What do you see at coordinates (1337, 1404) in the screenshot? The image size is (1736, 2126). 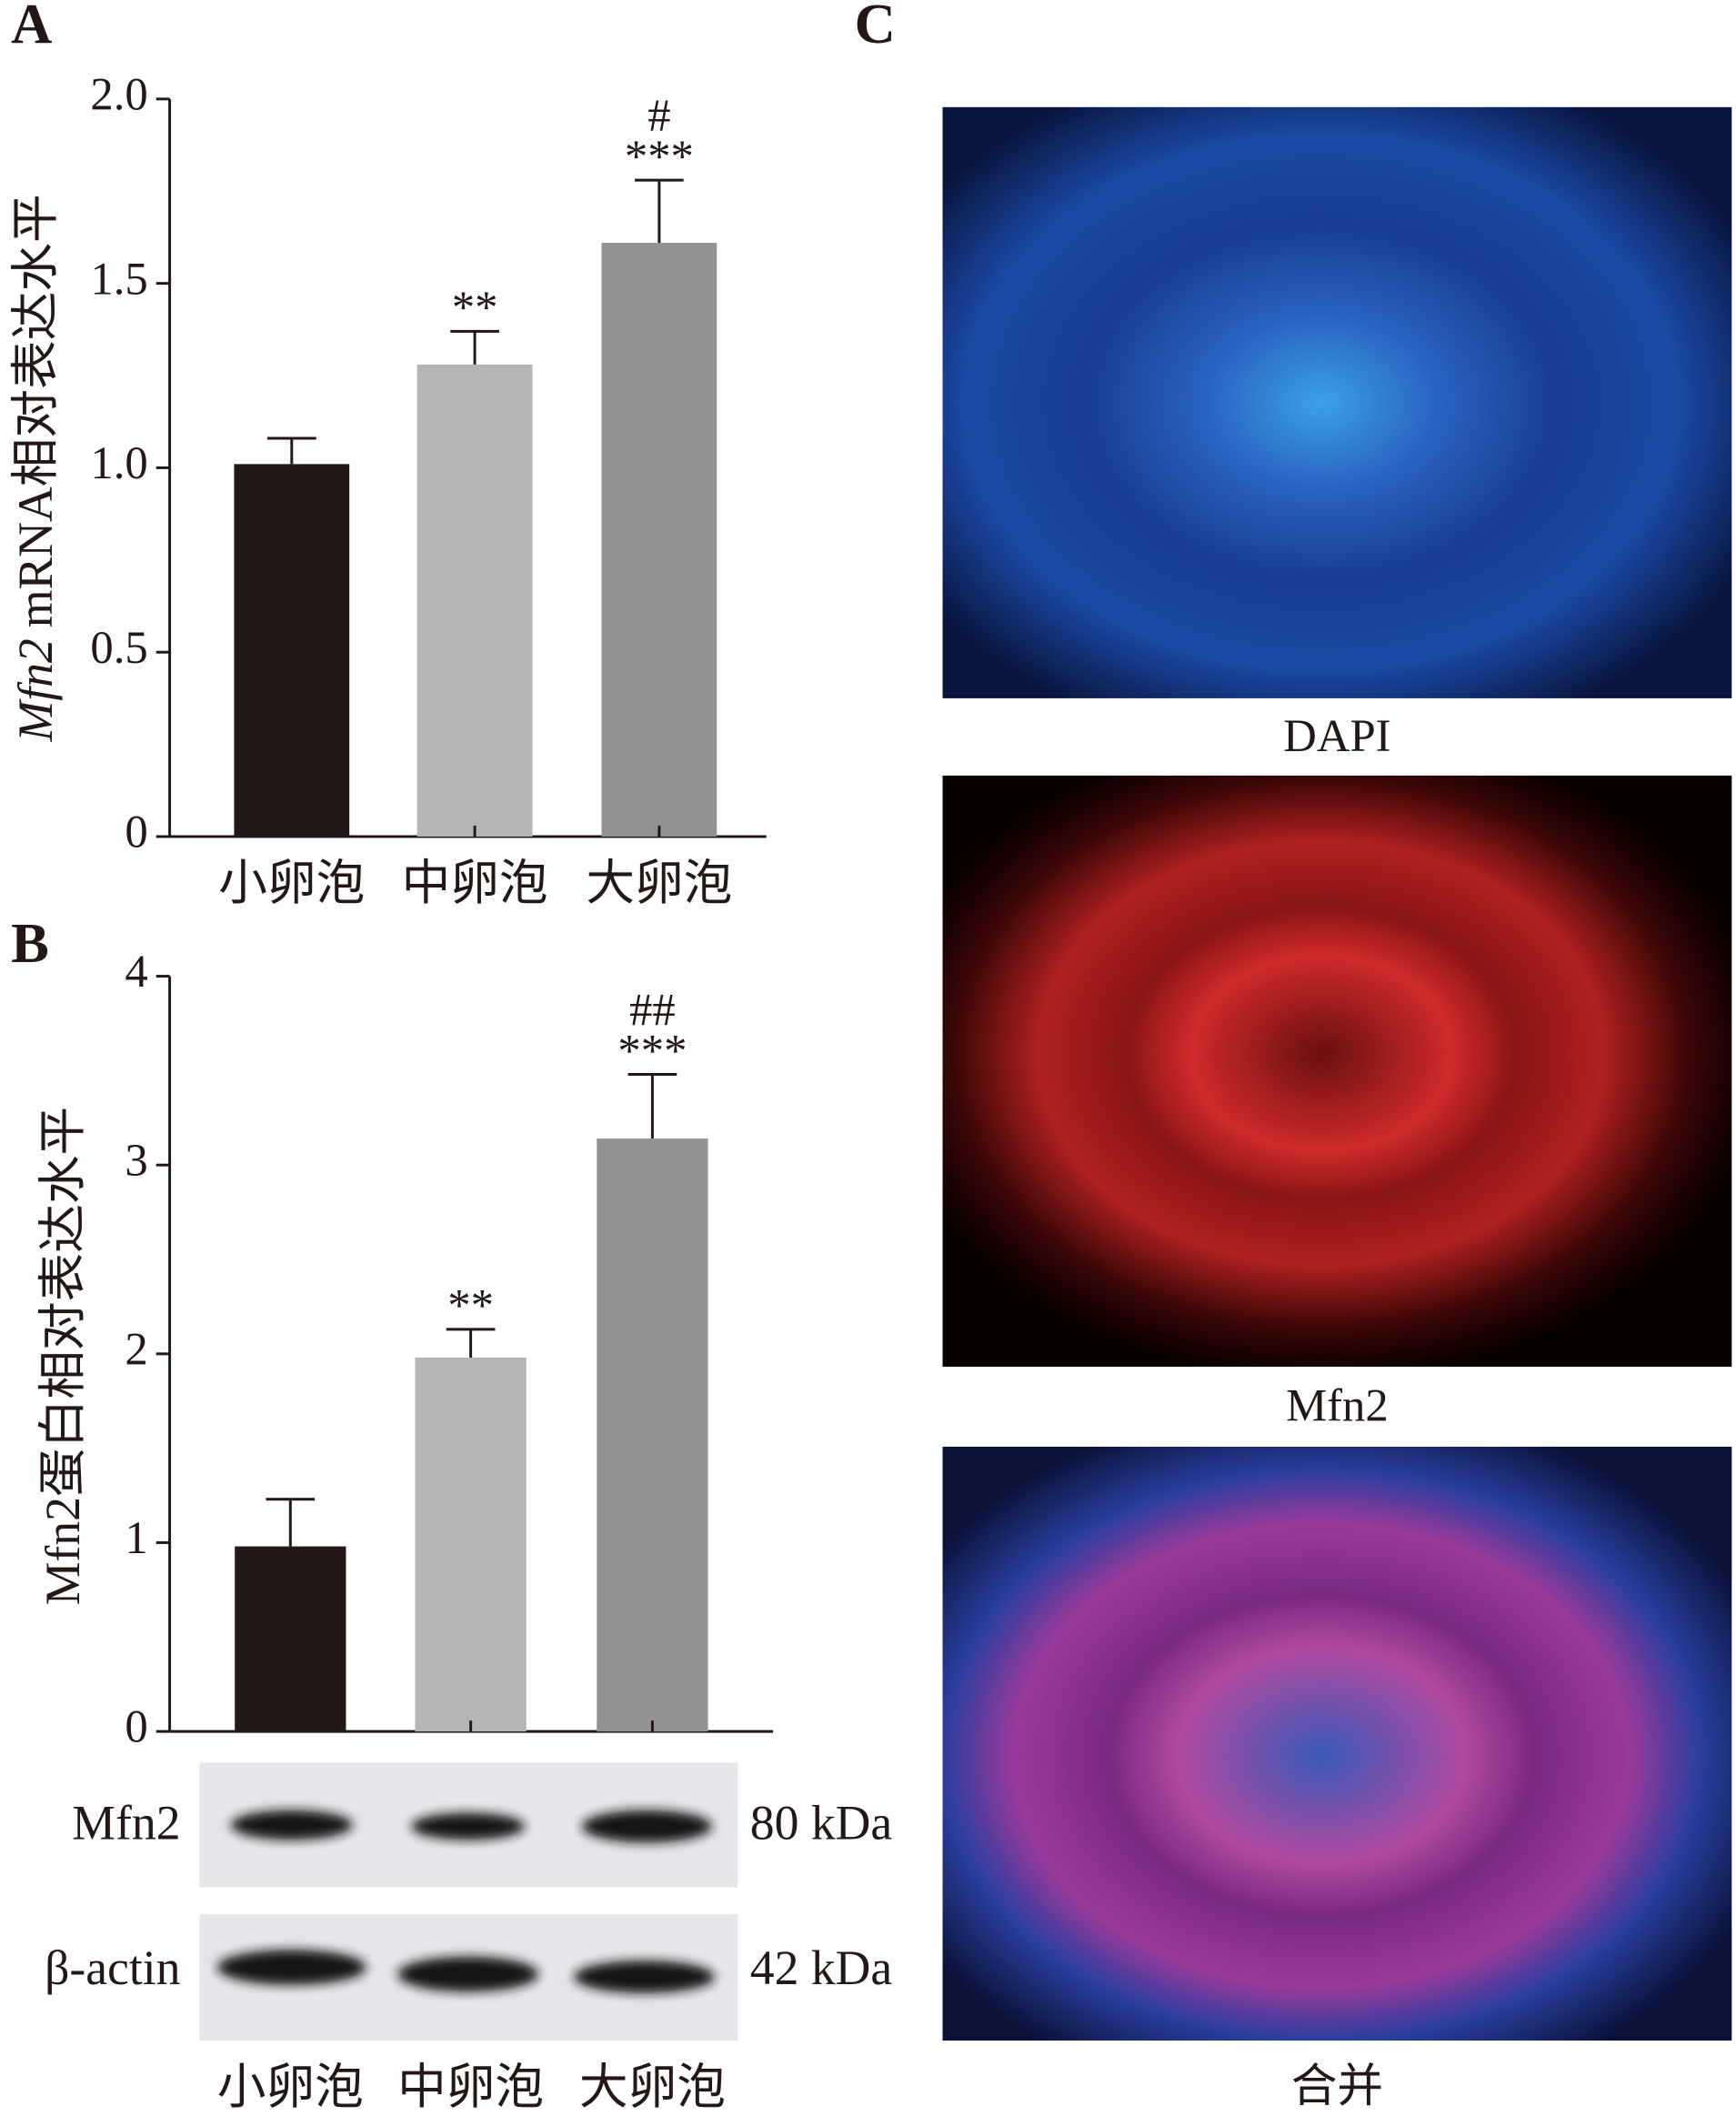 I see `image-caption: Mfn2` at bounding box center [1337, 1404].